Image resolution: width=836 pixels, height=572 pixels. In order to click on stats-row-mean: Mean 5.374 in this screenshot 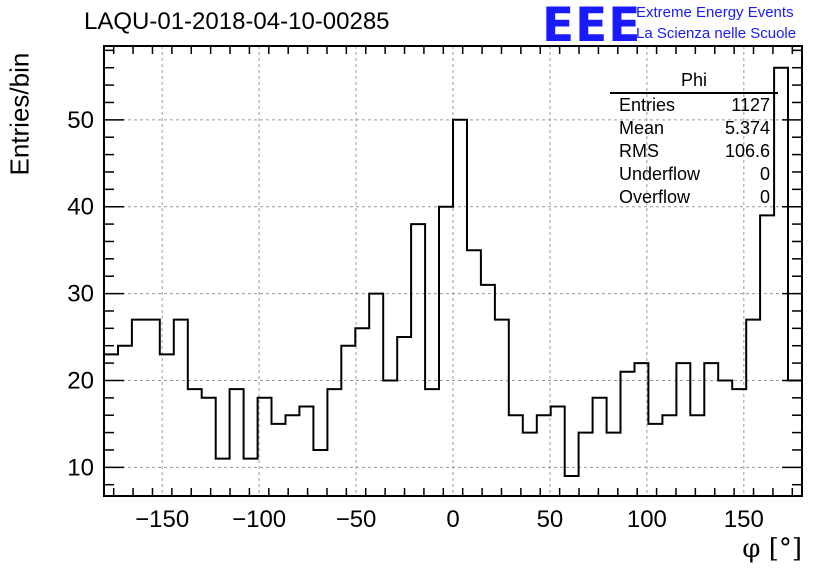, I will do `click(694, 128)`.